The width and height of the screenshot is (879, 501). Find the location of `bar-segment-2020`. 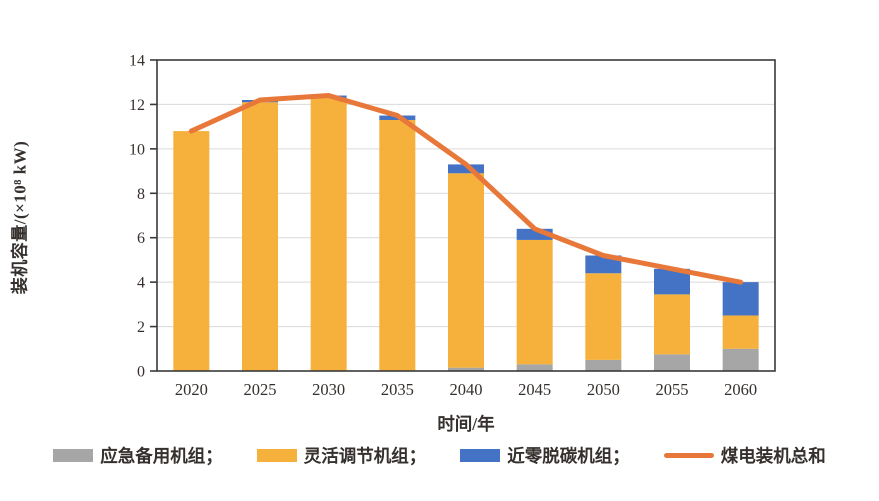

bar-segment-2020 is located at coordinates (191, 251).